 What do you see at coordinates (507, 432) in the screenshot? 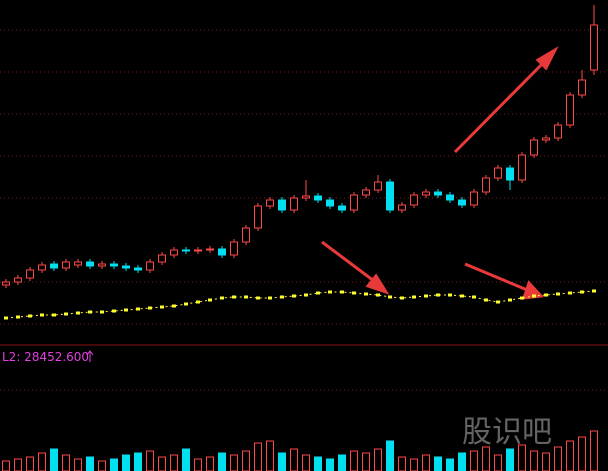
I see `watermark: 股识吧` at bounding box center [507, 432].